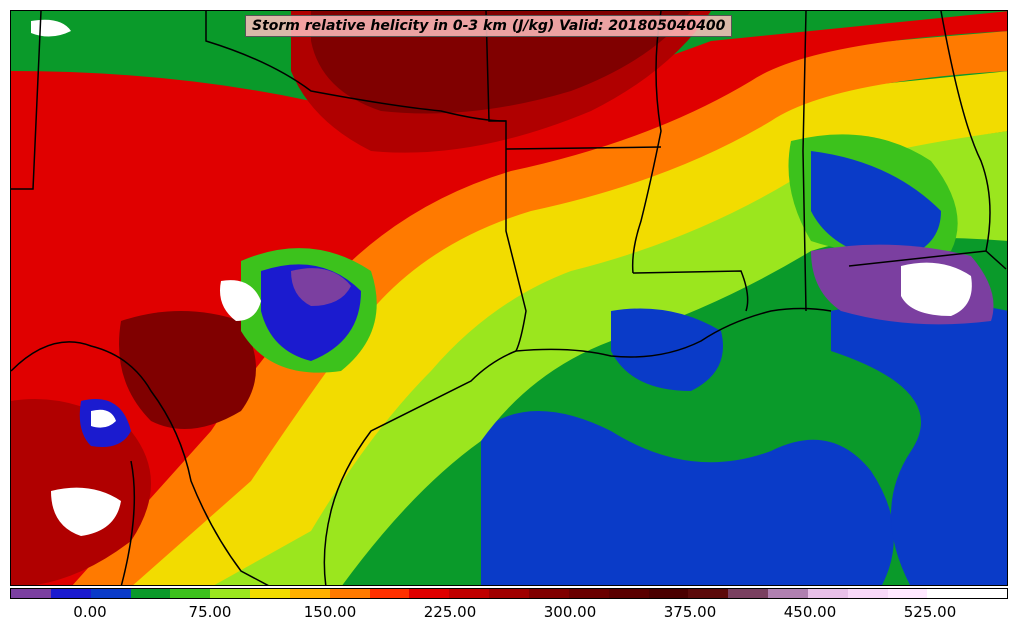  What do you see at coordinates (506, 181) in the screenshot?
I see `arkansas-west-border` at bounding box center [506, 181].